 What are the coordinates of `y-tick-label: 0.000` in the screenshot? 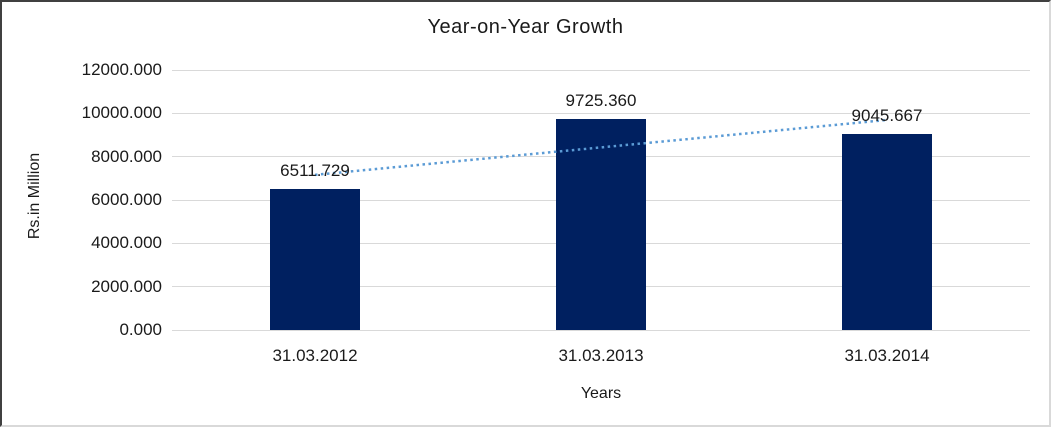 It's located at (140, 329).